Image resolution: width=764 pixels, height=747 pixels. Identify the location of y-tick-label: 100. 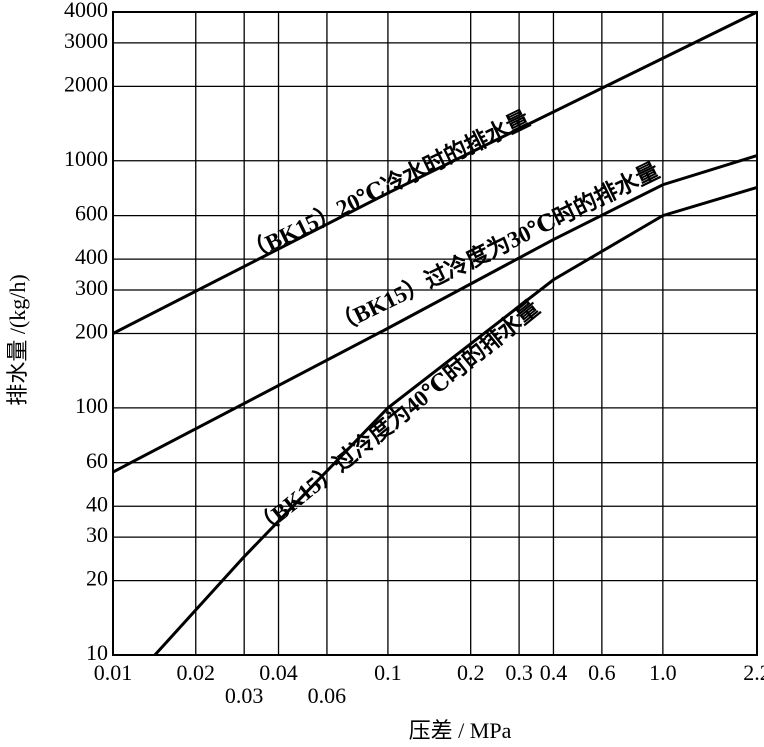
(91, 405).